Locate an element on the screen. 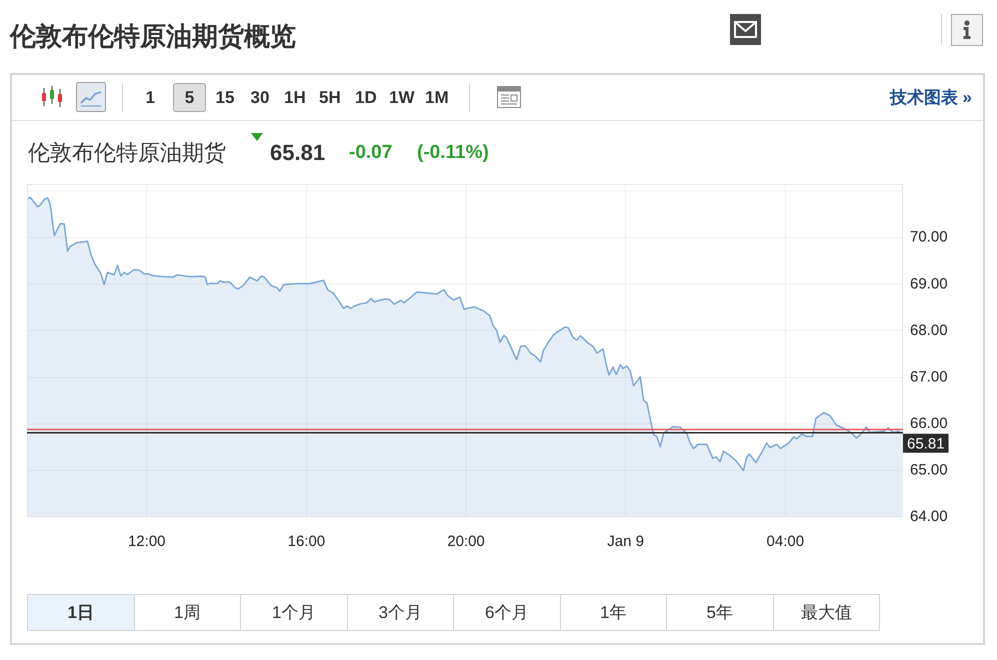  y-tick-label: 65.00 is located at coordinates (929, 470).